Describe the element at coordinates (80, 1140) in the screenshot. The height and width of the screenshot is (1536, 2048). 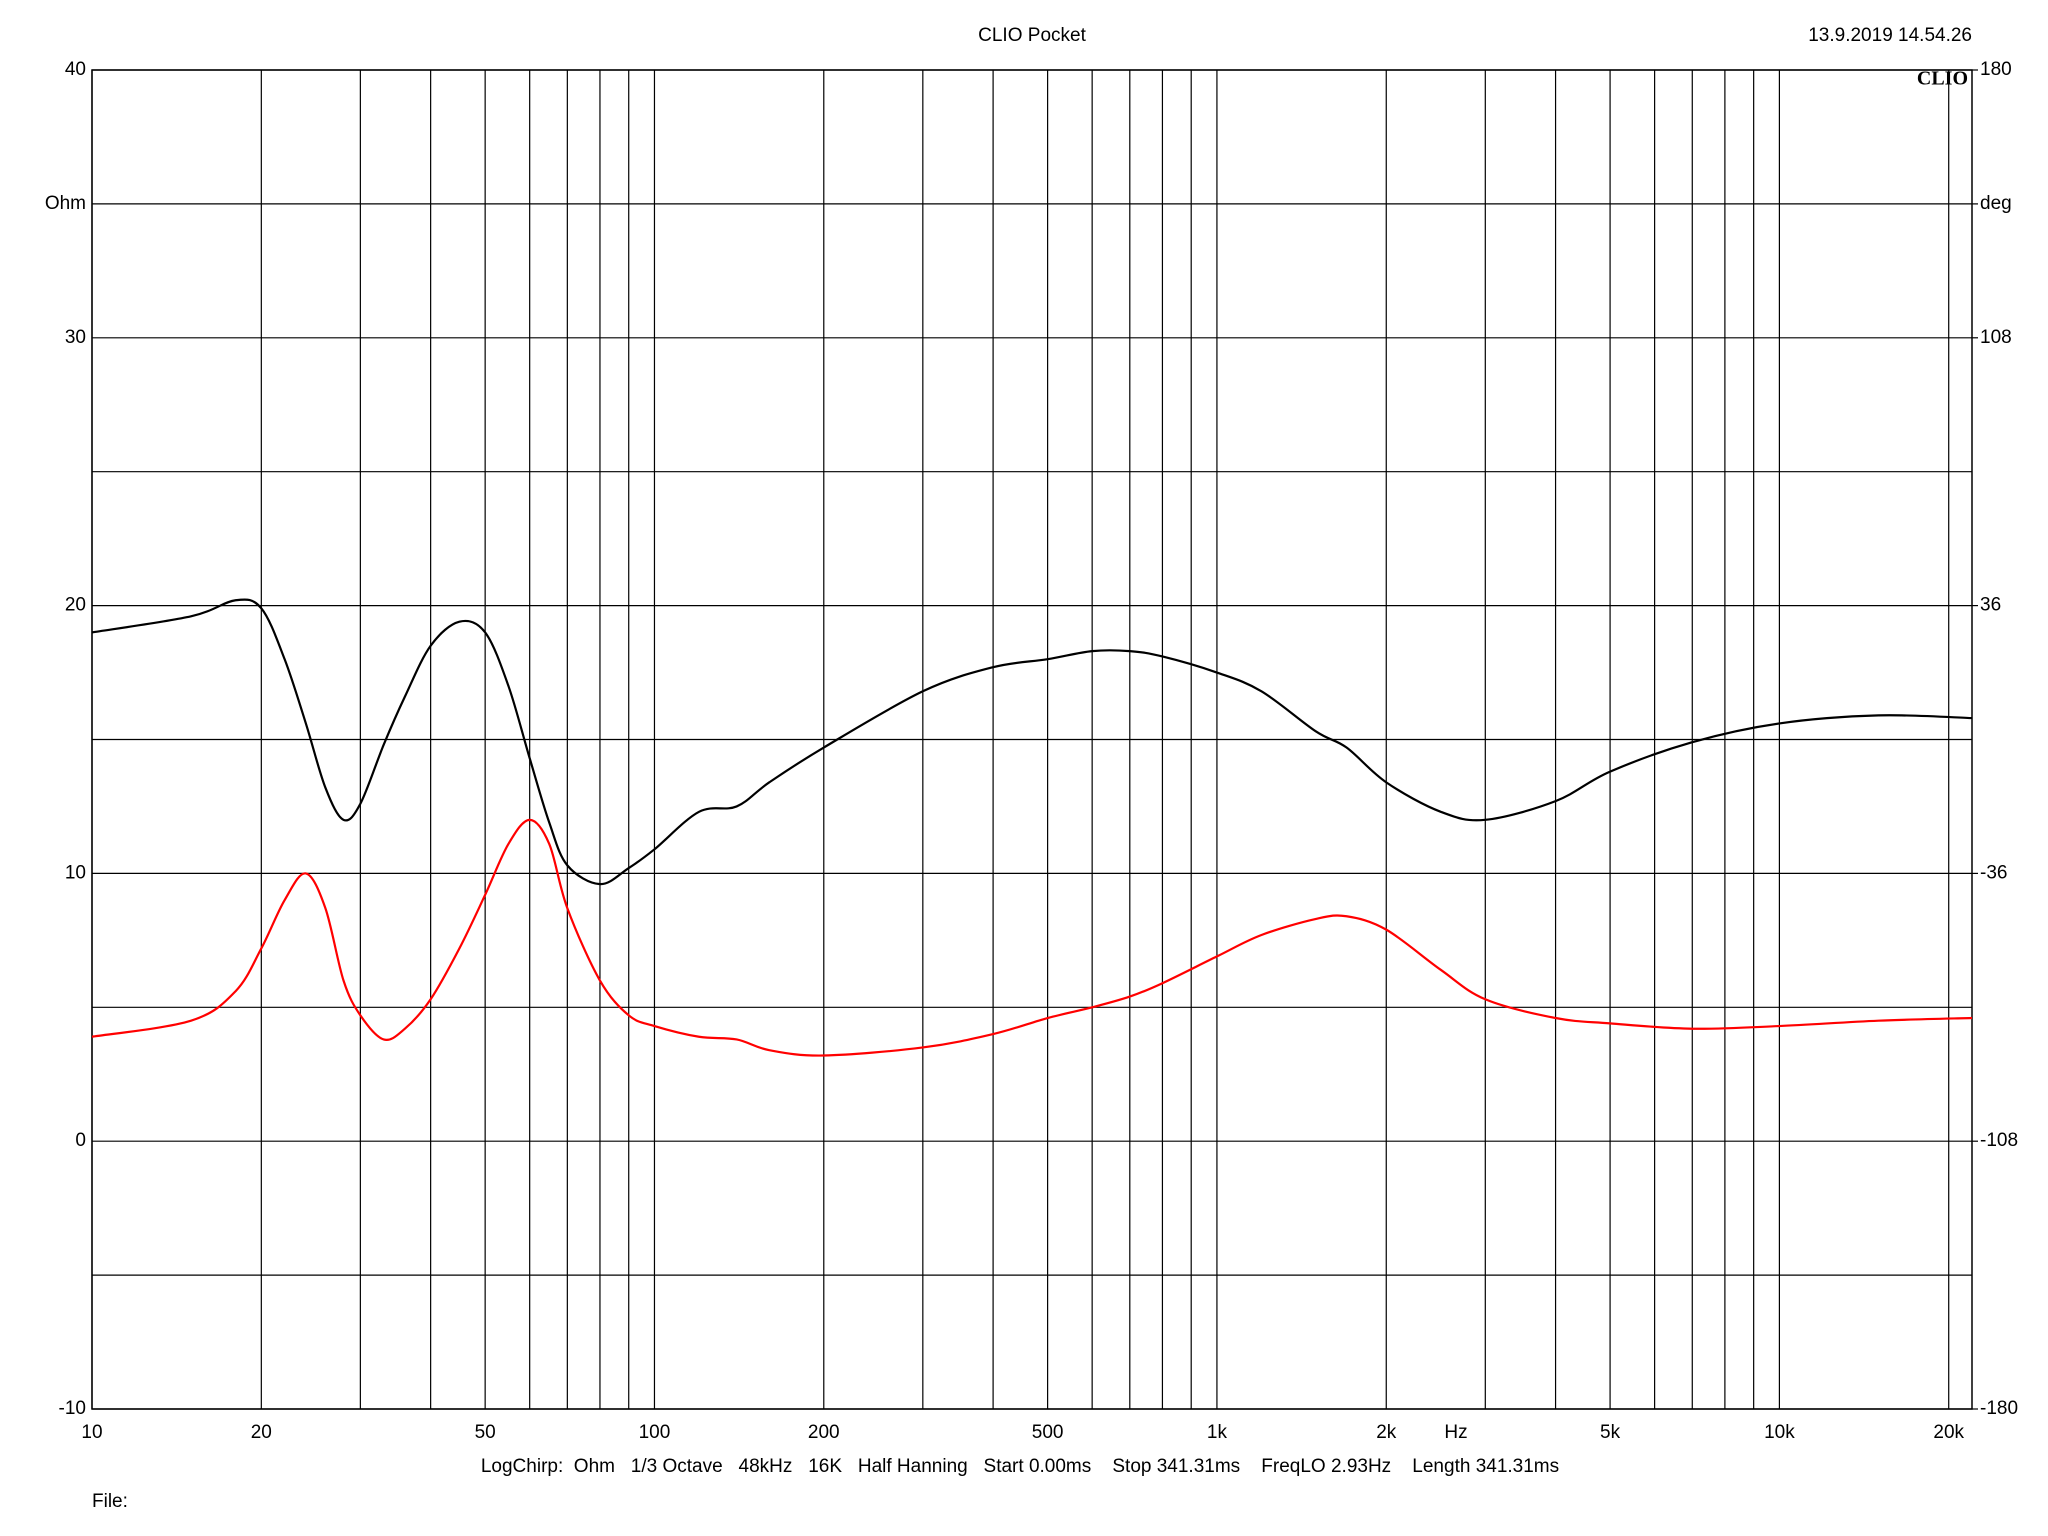
I see `y-tick-label: 0` at that location.